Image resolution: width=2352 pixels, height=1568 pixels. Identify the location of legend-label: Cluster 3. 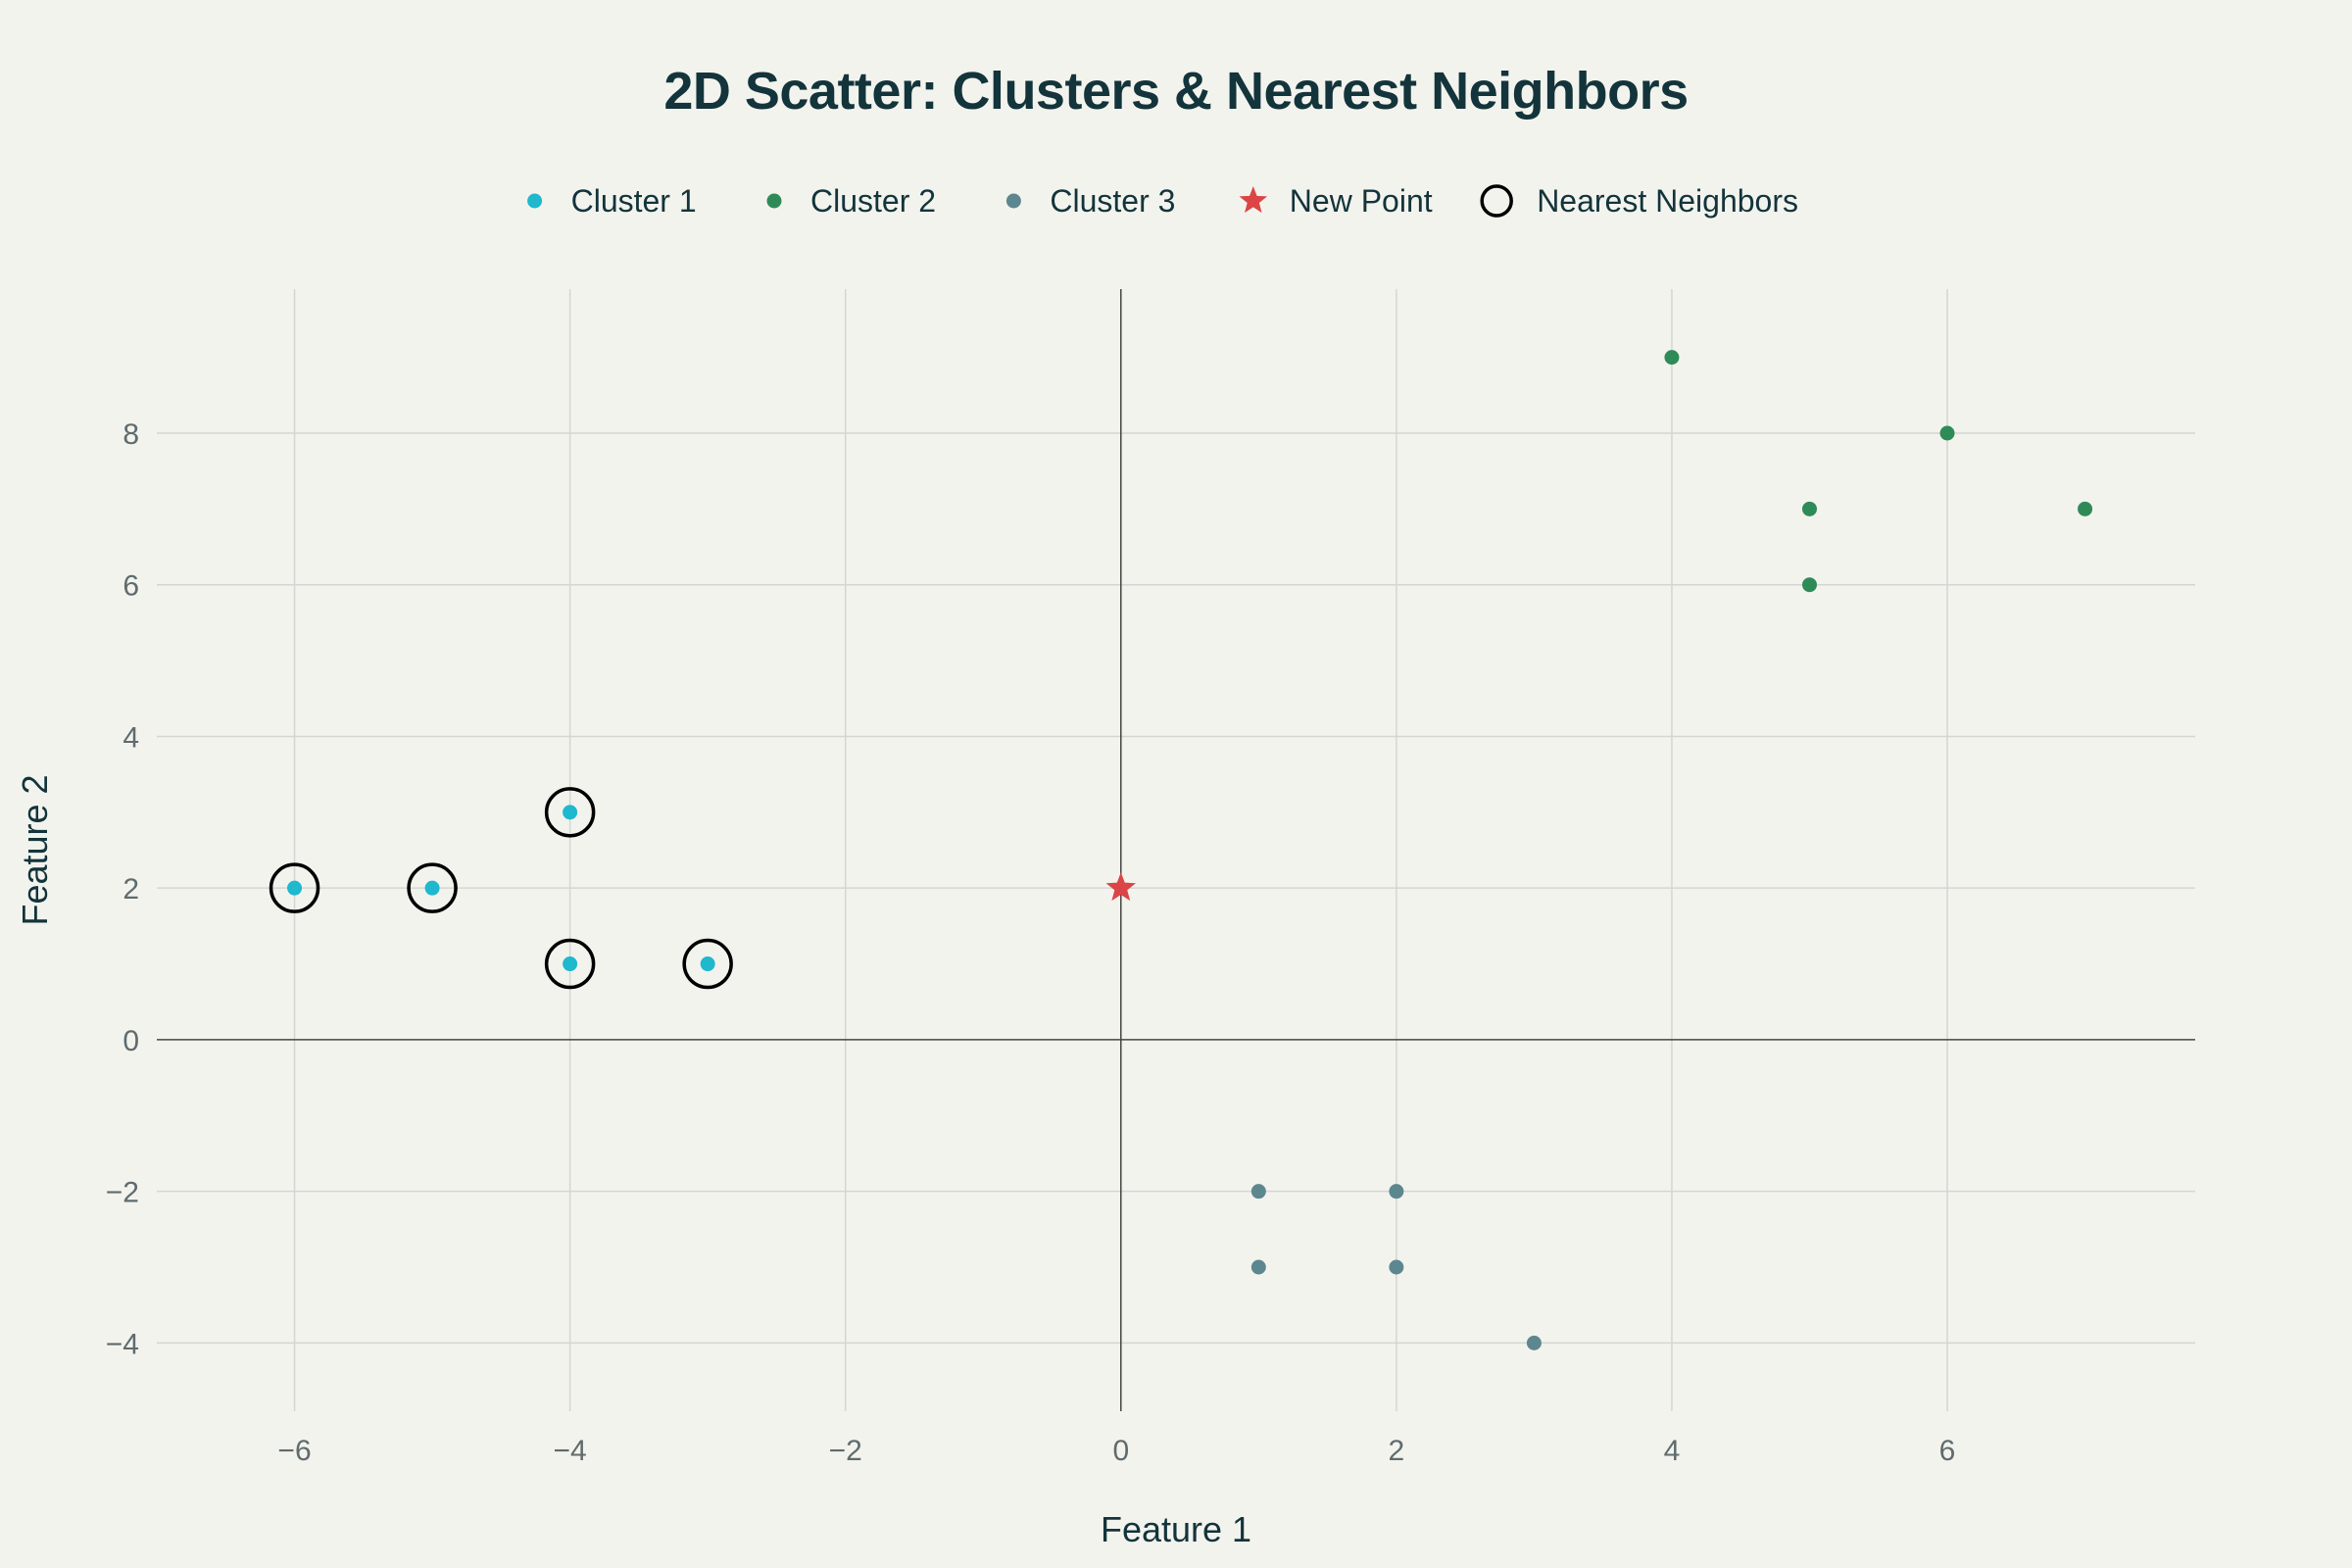
(1112, 201).